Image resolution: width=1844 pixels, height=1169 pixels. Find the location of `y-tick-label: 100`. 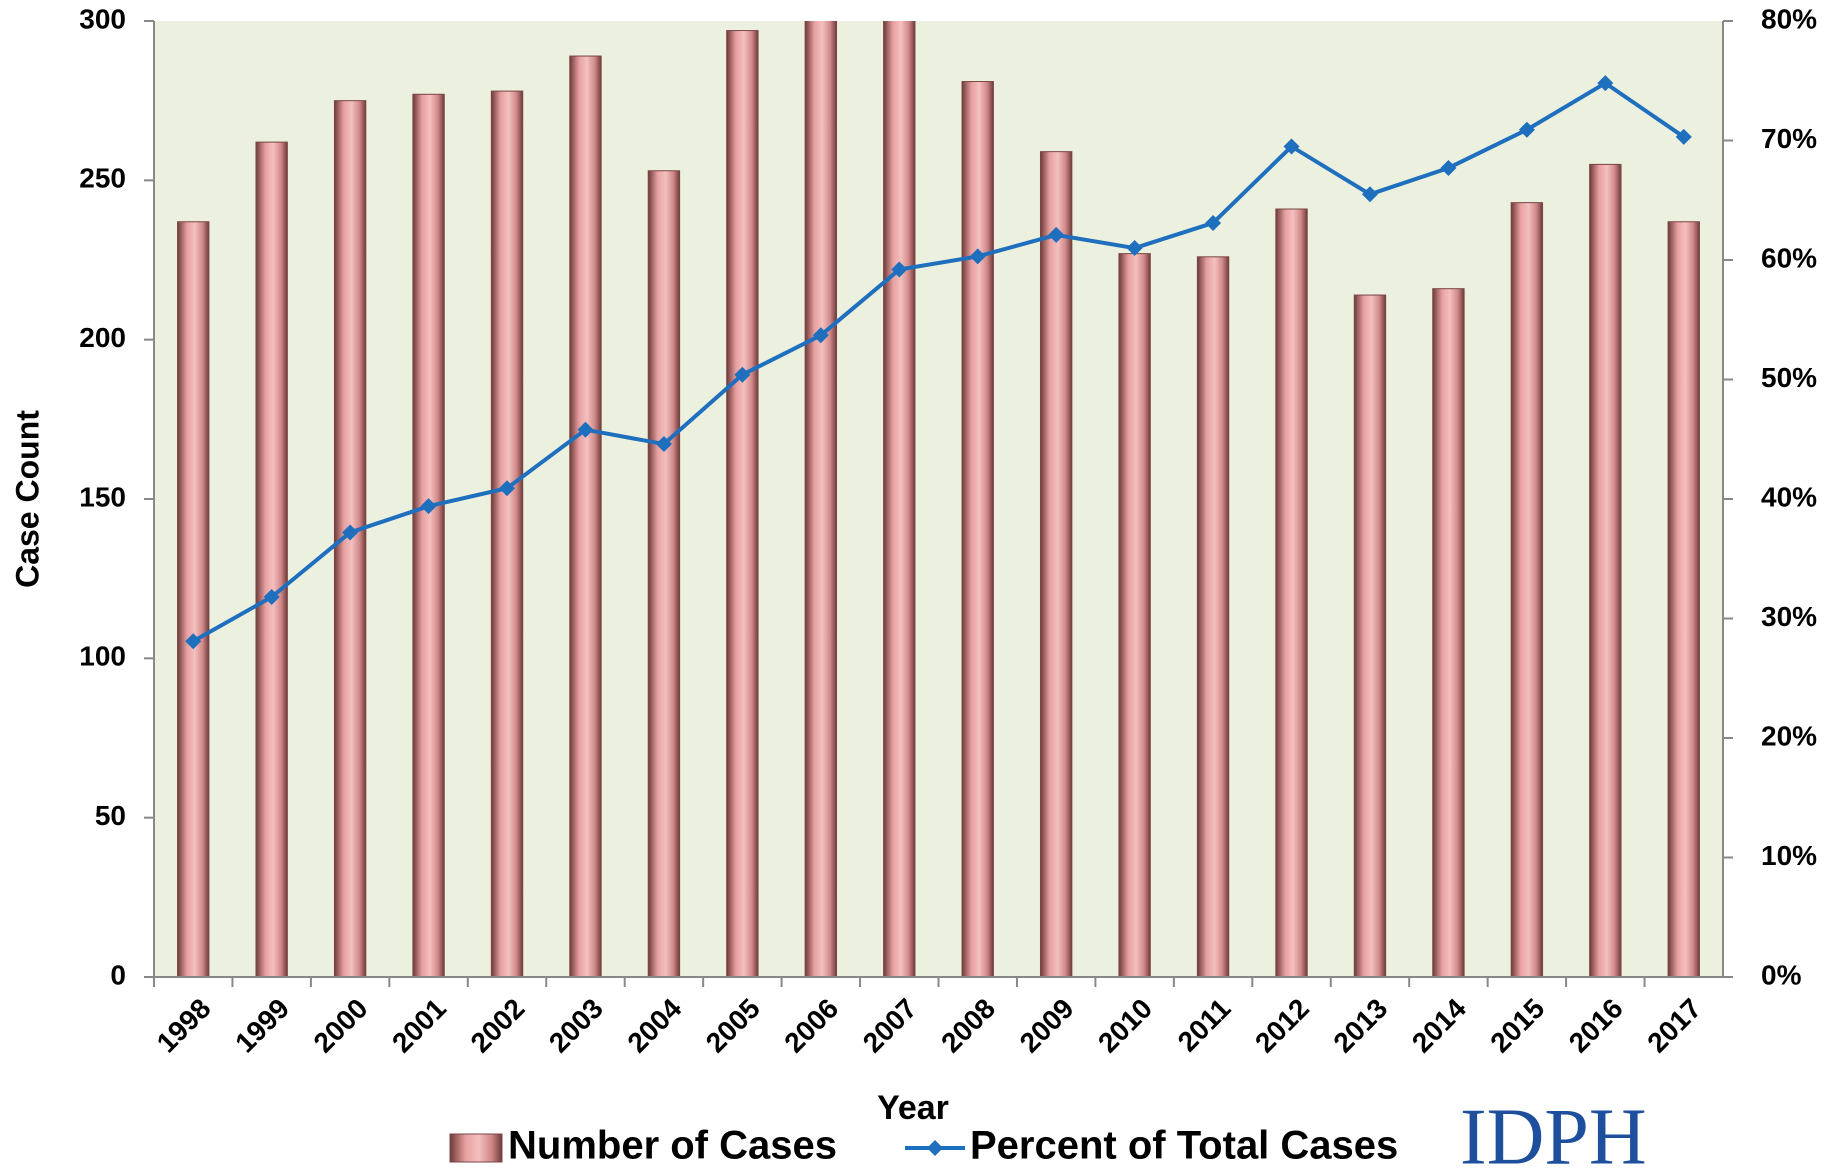

y-tick-label: 100 is located at coordinates (102, 656).